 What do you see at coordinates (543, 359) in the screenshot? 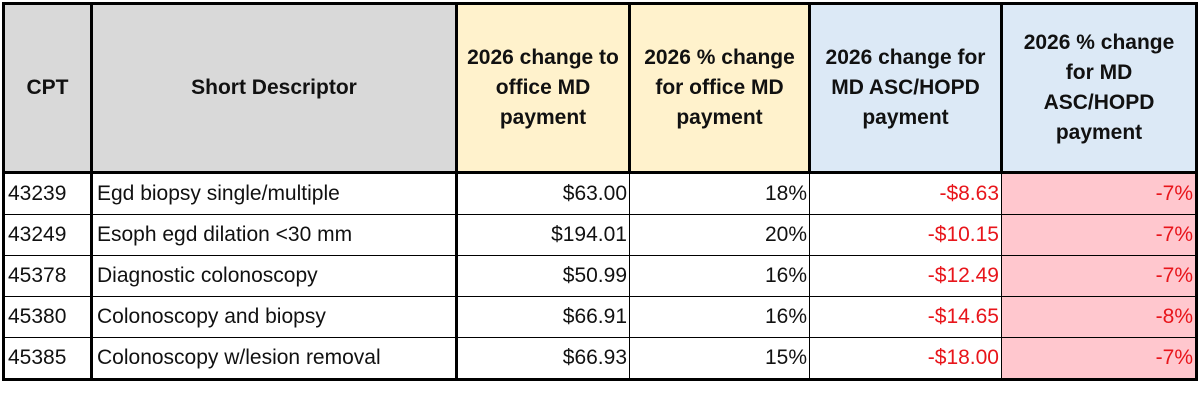
I see `cell-office-change: $66.93` at bounding box center [543, 359].